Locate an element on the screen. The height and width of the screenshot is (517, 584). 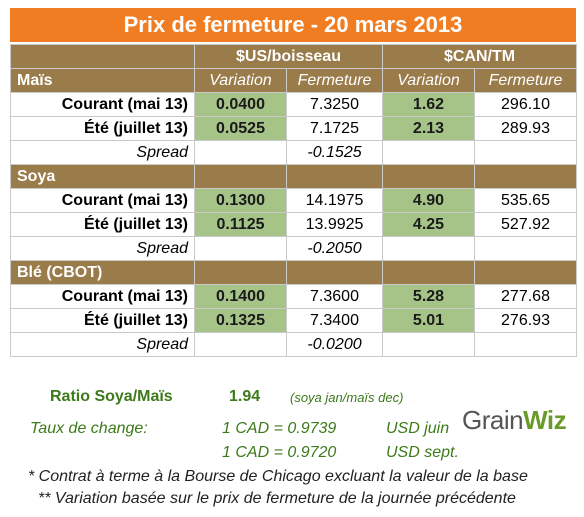
us-variation-cell: 0.0525 is located at coordinates (240, 128).